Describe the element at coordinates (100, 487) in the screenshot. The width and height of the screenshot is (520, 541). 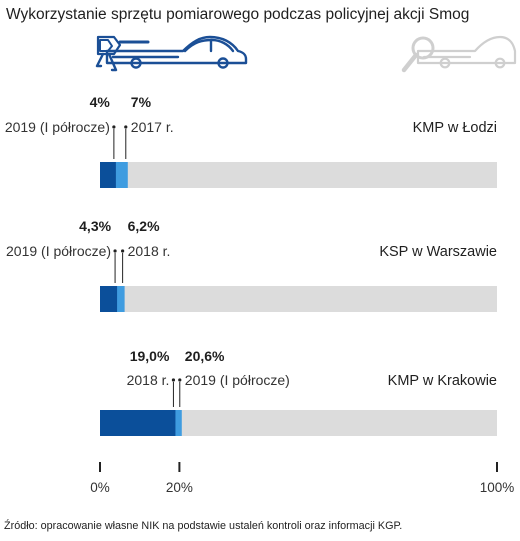
I see `axis-tick-label: 0%` at that location.